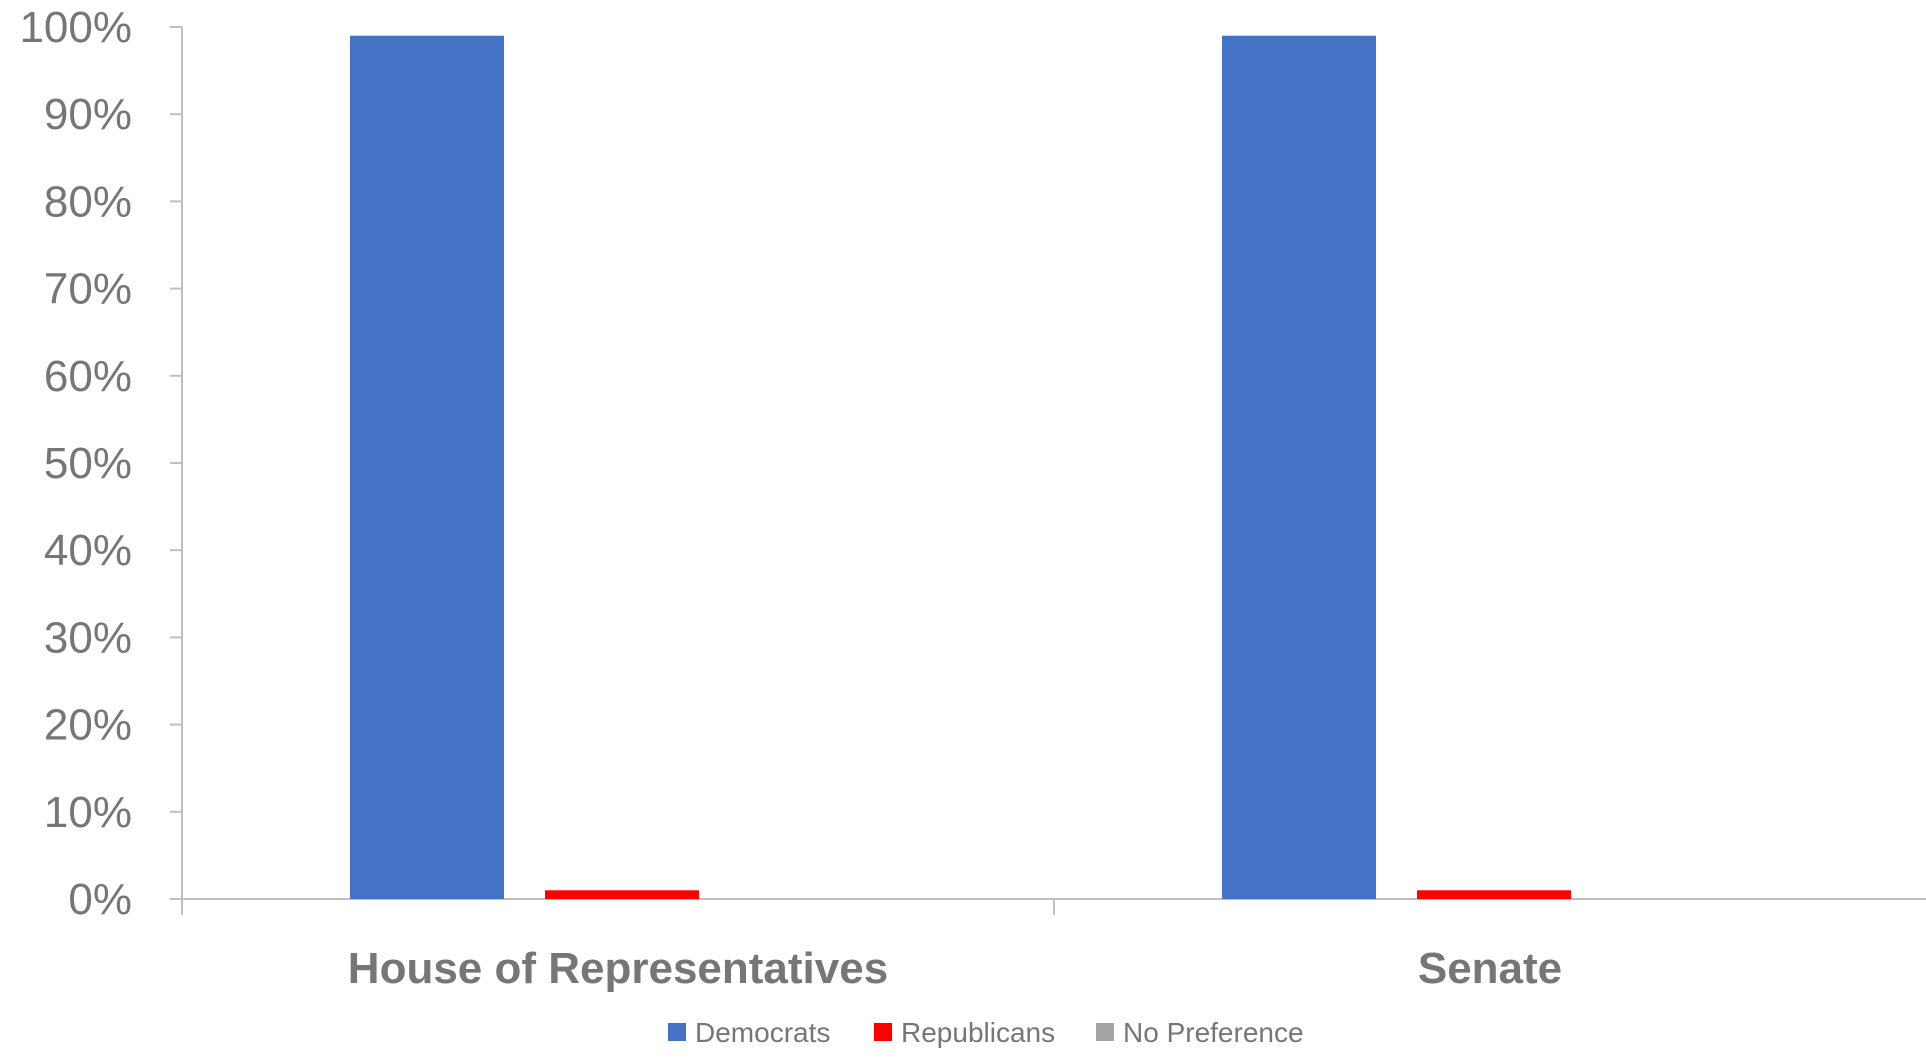 The image size is (1926, 1064). What do you see at coordinates (1054, 907) in the screenshot?
I see `x-axis` at bounding box center [1054, 907].